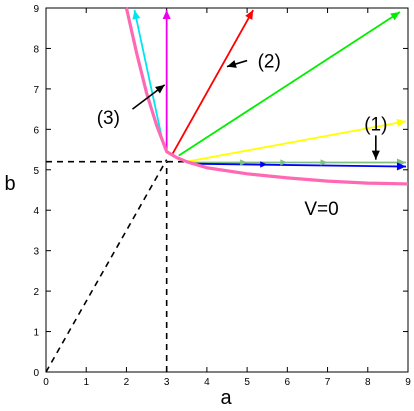 This screenshot has height=411, width=414. What do you see at coordinates (36, 333) in the screenshot?
I see `y-tick-label: 1` at bounding box center [36, 333].